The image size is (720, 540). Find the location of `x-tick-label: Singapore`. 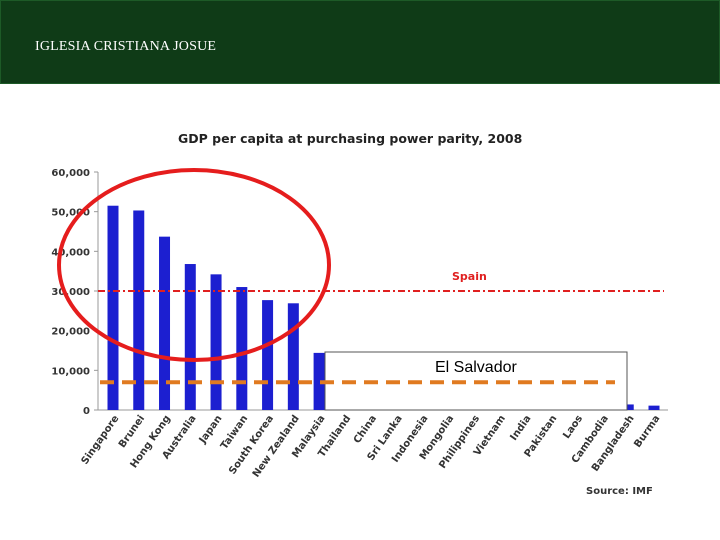

x-tick-label: Singapore is located at coordinates (101, 440).